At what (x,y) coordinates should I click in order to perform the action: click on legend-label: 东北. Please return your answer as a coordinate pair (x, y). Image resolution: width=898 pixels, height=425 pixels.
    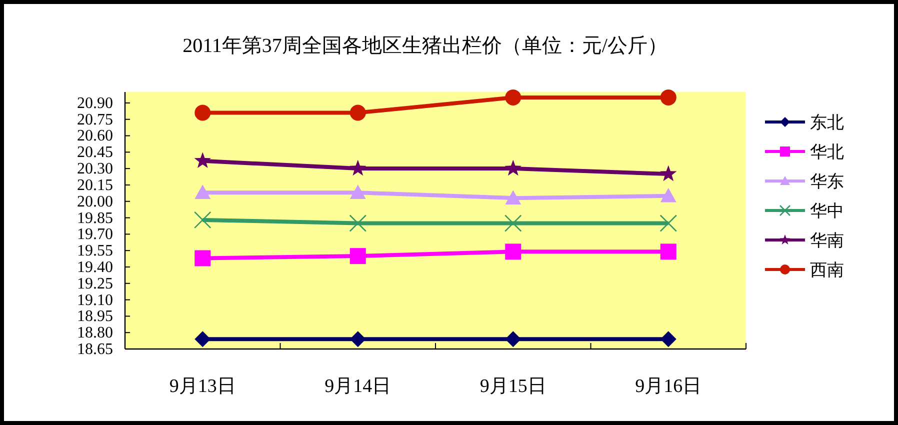
    Looking at the image, I should click on (827, 122).